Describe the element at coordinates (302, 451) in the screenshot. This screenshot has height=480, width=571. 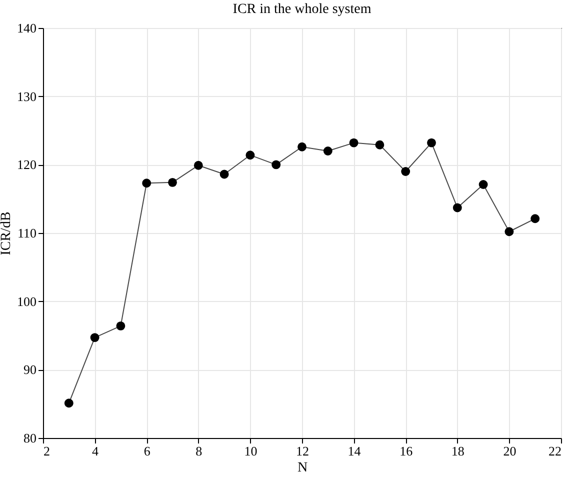
I see `x-tick-label: 12` at that location.